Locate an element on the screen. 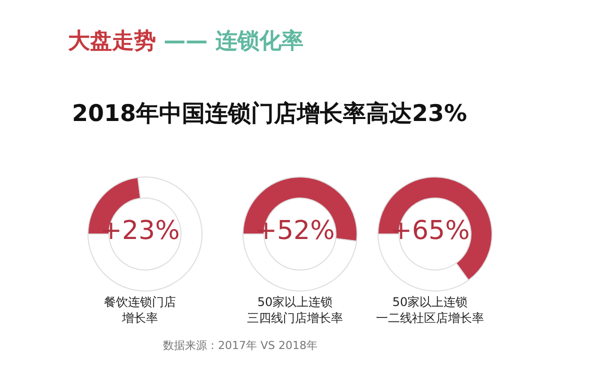 The image size is (596, 379). text: +23% is located at coordinates (140, 231).